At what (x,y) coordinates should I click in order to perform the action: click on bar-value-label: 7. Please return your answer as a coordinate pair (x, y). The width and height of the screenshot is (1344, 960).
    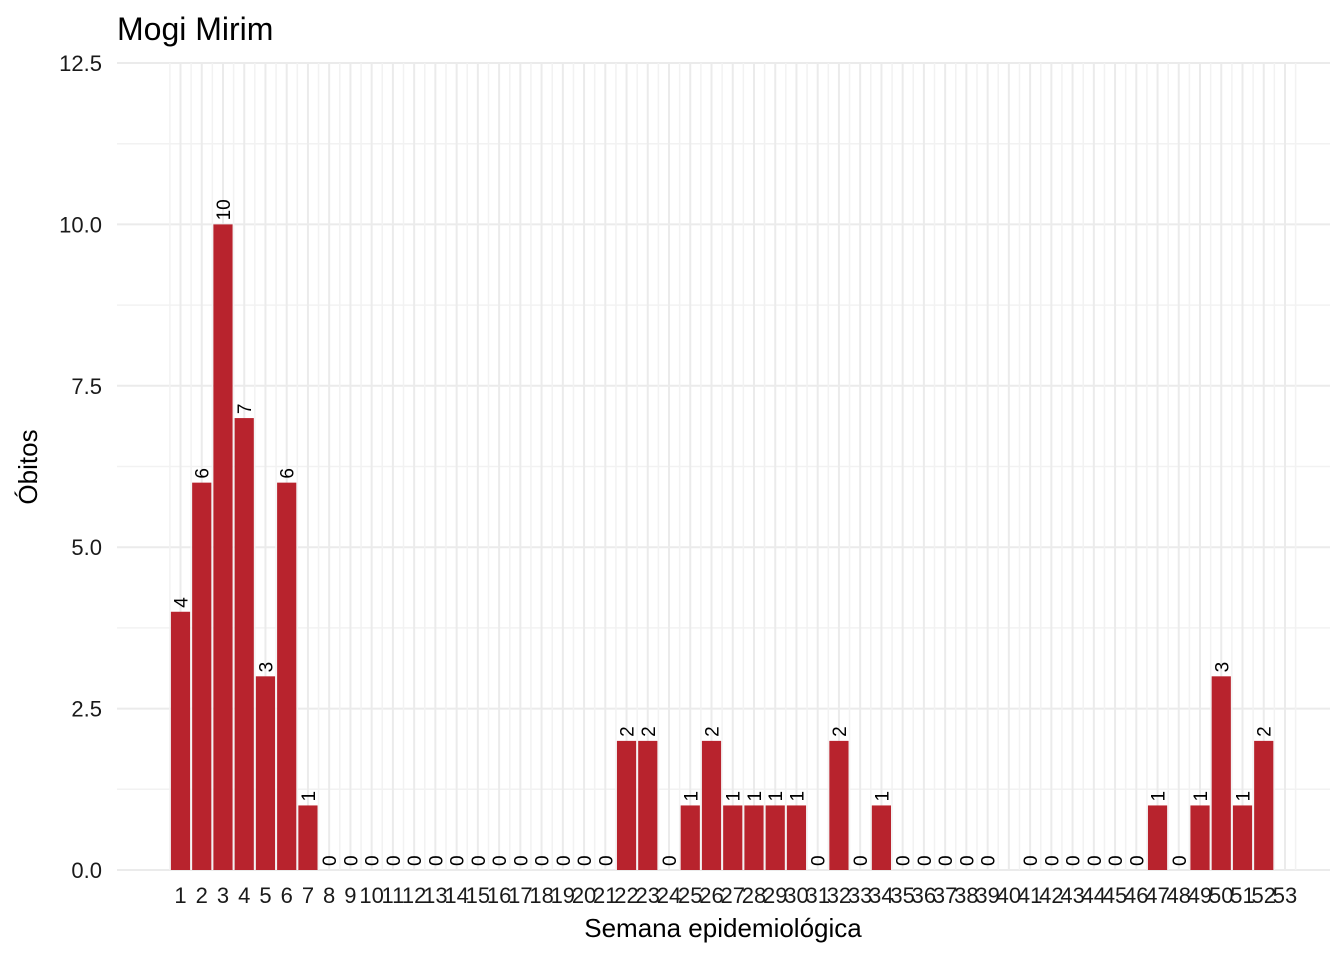
    Looking at the image, I should click on (245, 409).